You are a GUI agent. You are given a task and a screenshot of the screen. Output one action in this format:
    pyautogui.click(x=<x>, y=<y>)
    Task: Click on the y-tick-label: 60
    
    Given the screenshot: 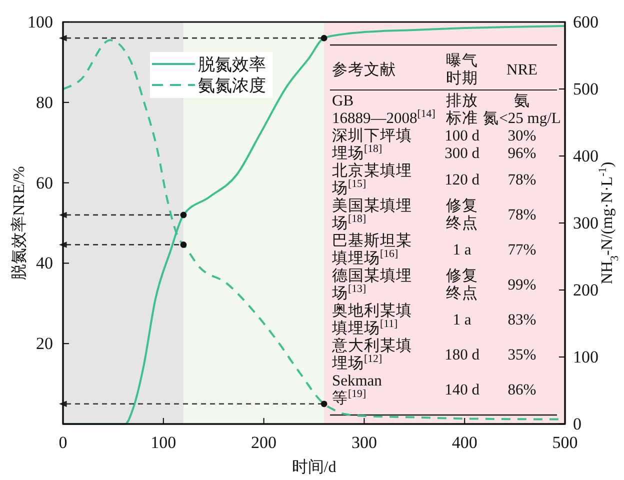 What is the action you would take?
    pyautogui.click(x=44, y=182)
    